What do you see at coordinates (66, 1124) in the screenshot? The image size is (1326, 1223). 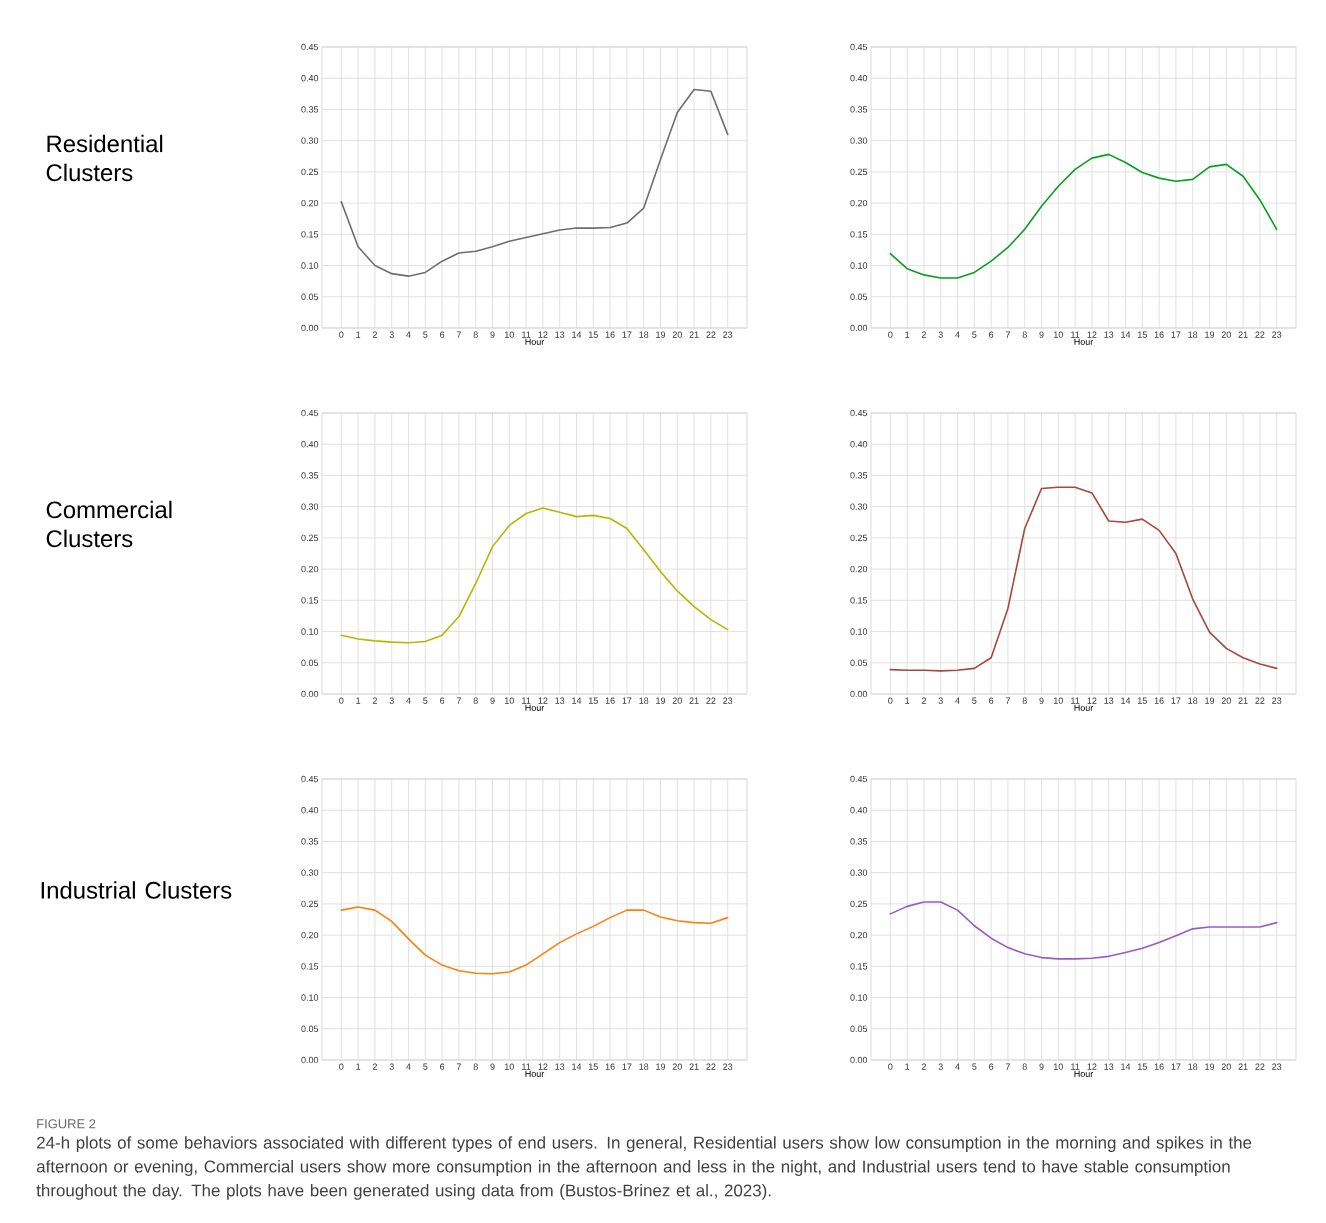 I see `caption: FIGURE 2` at bounding box center [66, 1124].